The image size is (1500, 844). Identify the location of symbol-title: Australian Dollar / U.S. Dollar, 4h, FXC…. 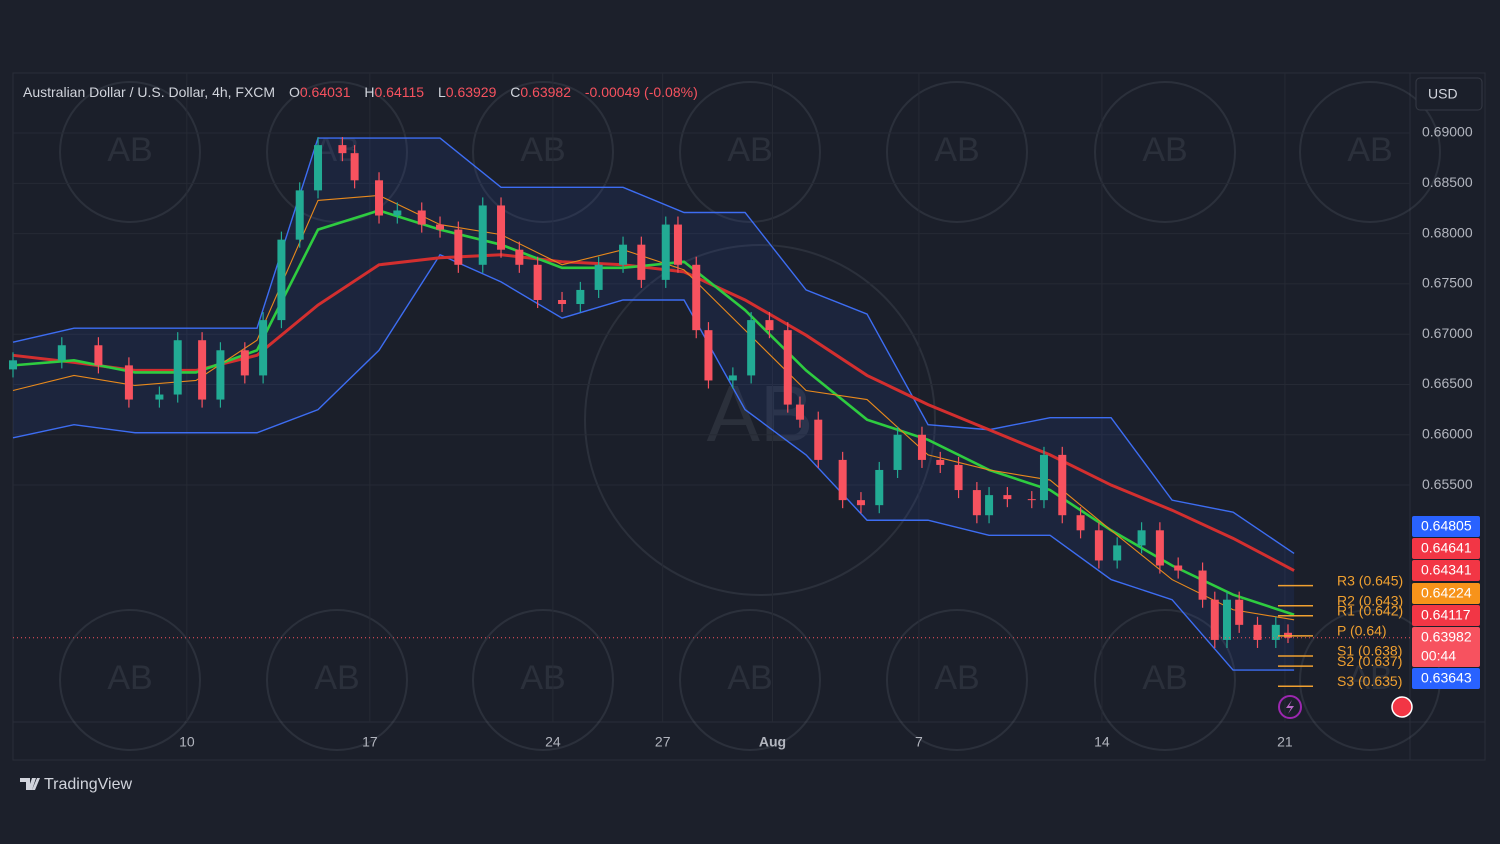
(149, 92).